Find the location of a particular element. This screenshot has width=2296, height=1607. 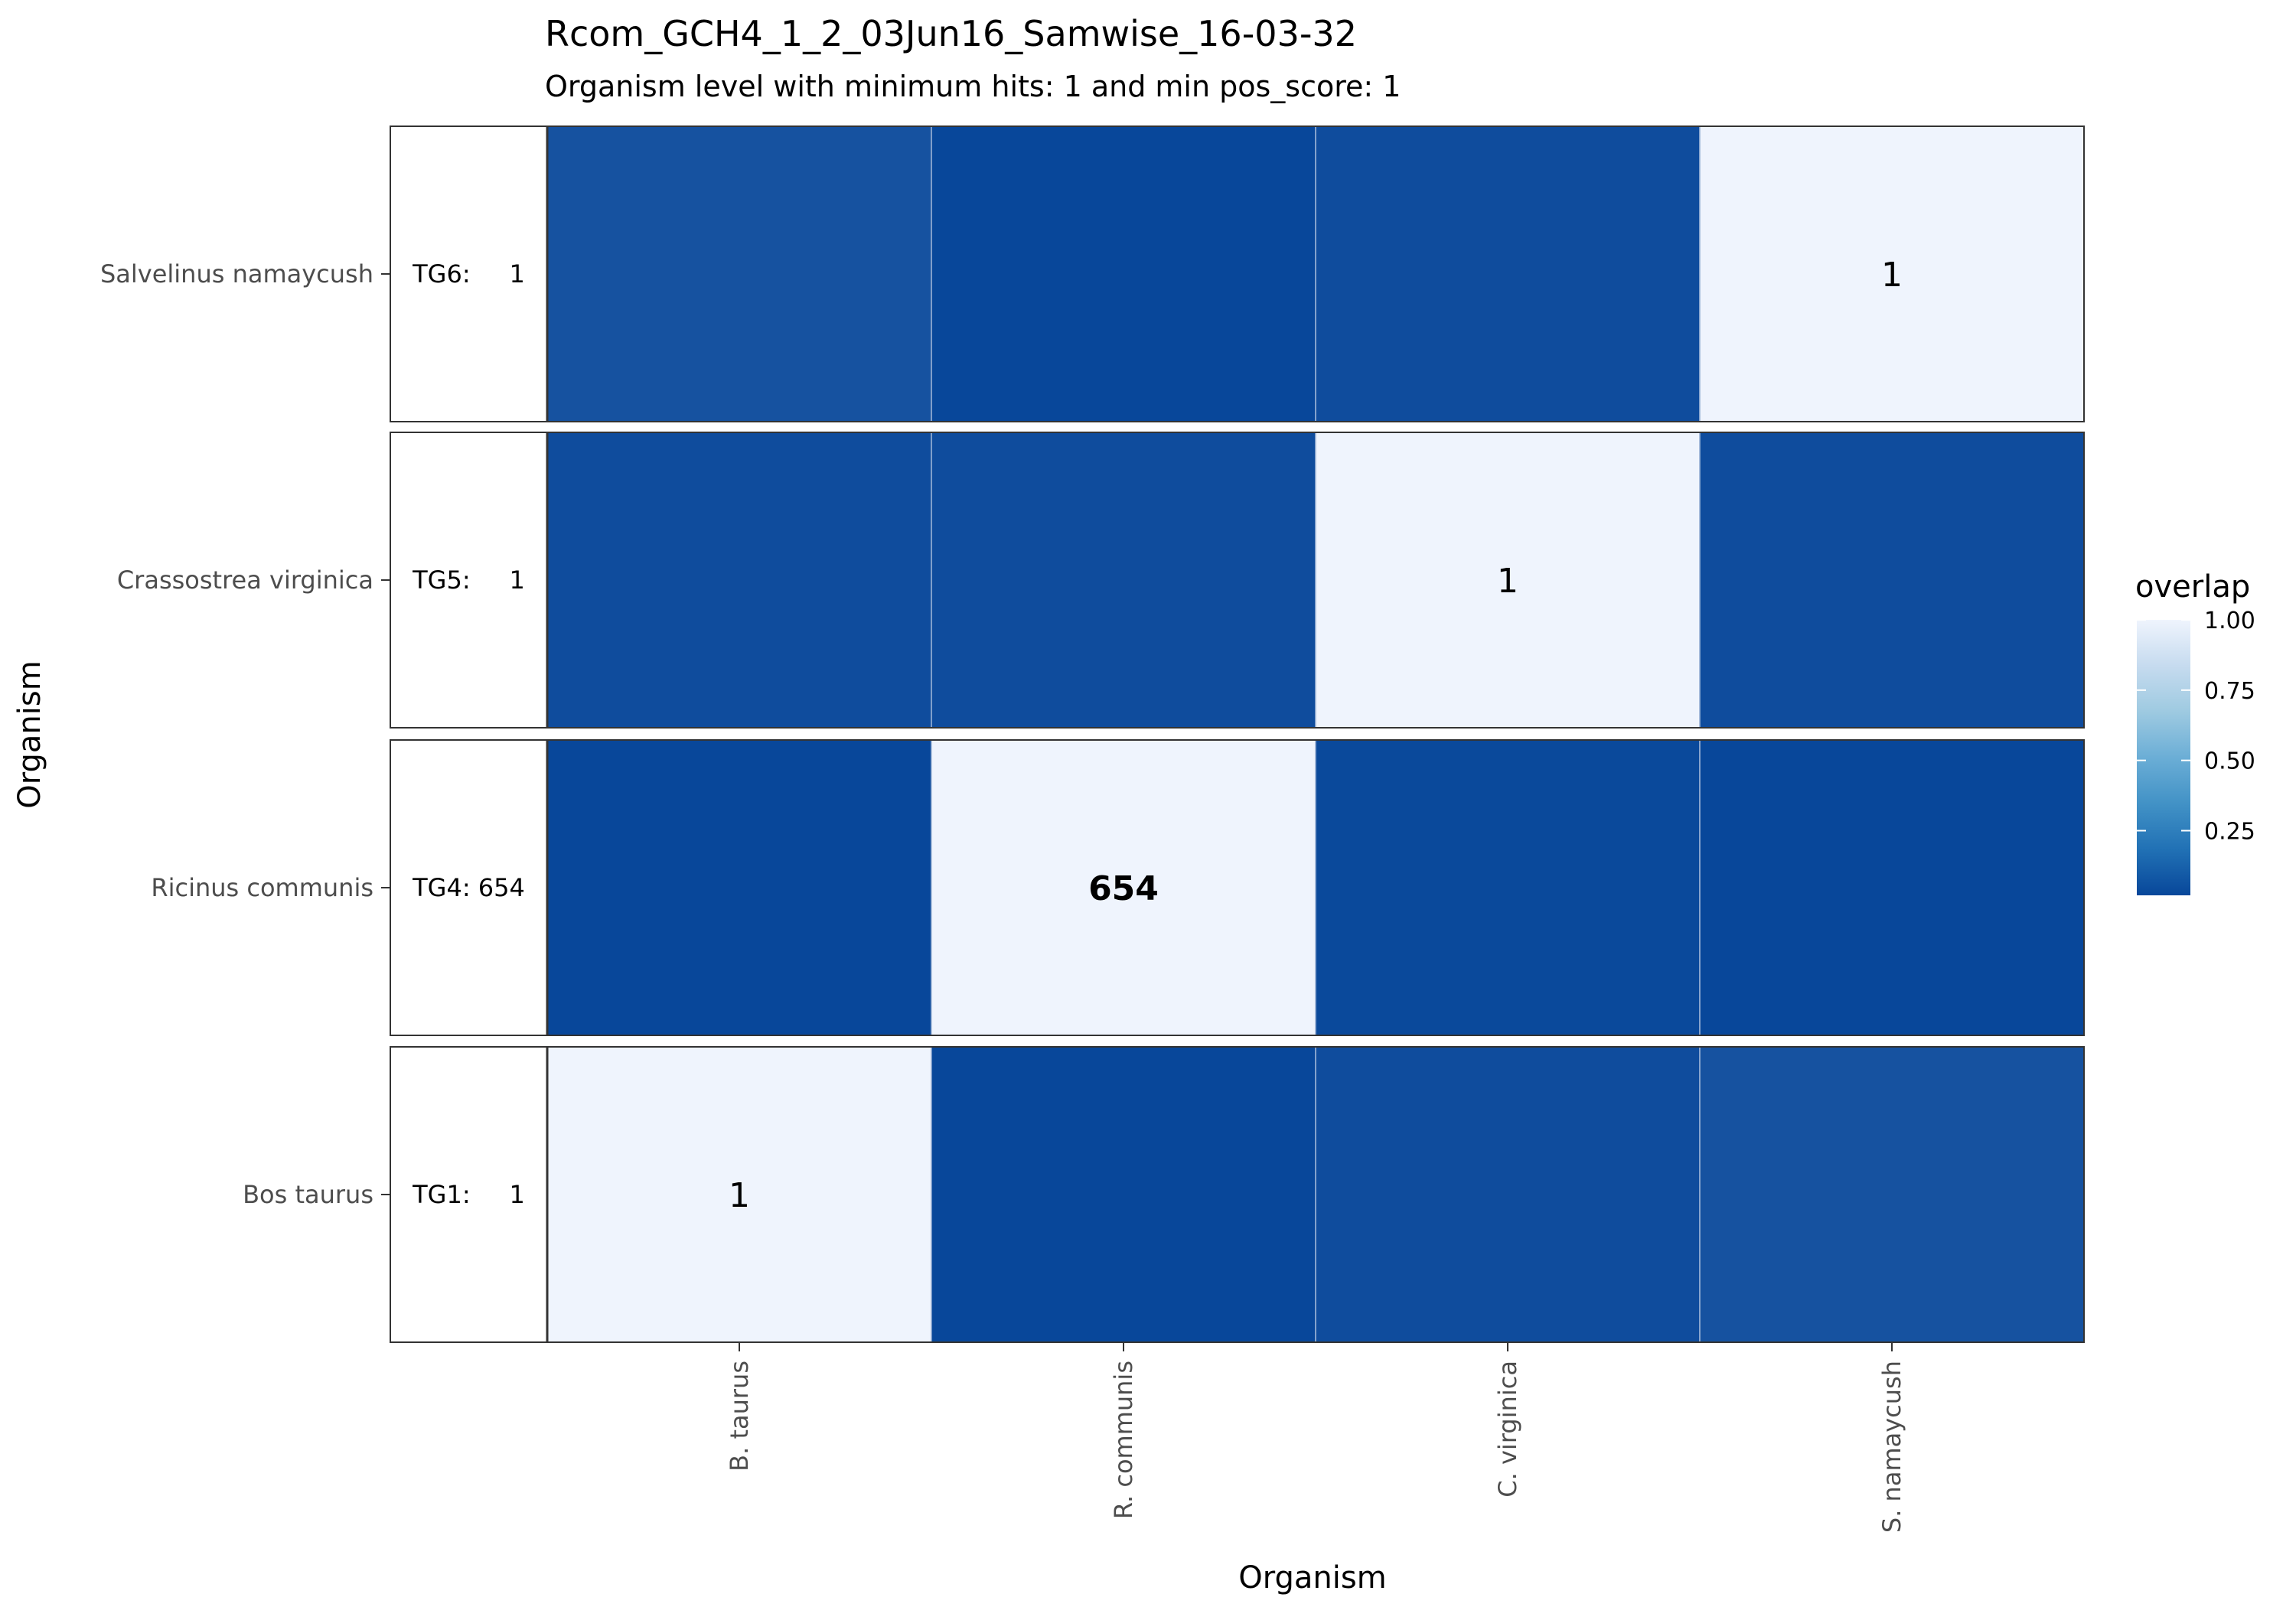

facet-strip-label: TG1: 1 is located at coordinates (468, 1194).